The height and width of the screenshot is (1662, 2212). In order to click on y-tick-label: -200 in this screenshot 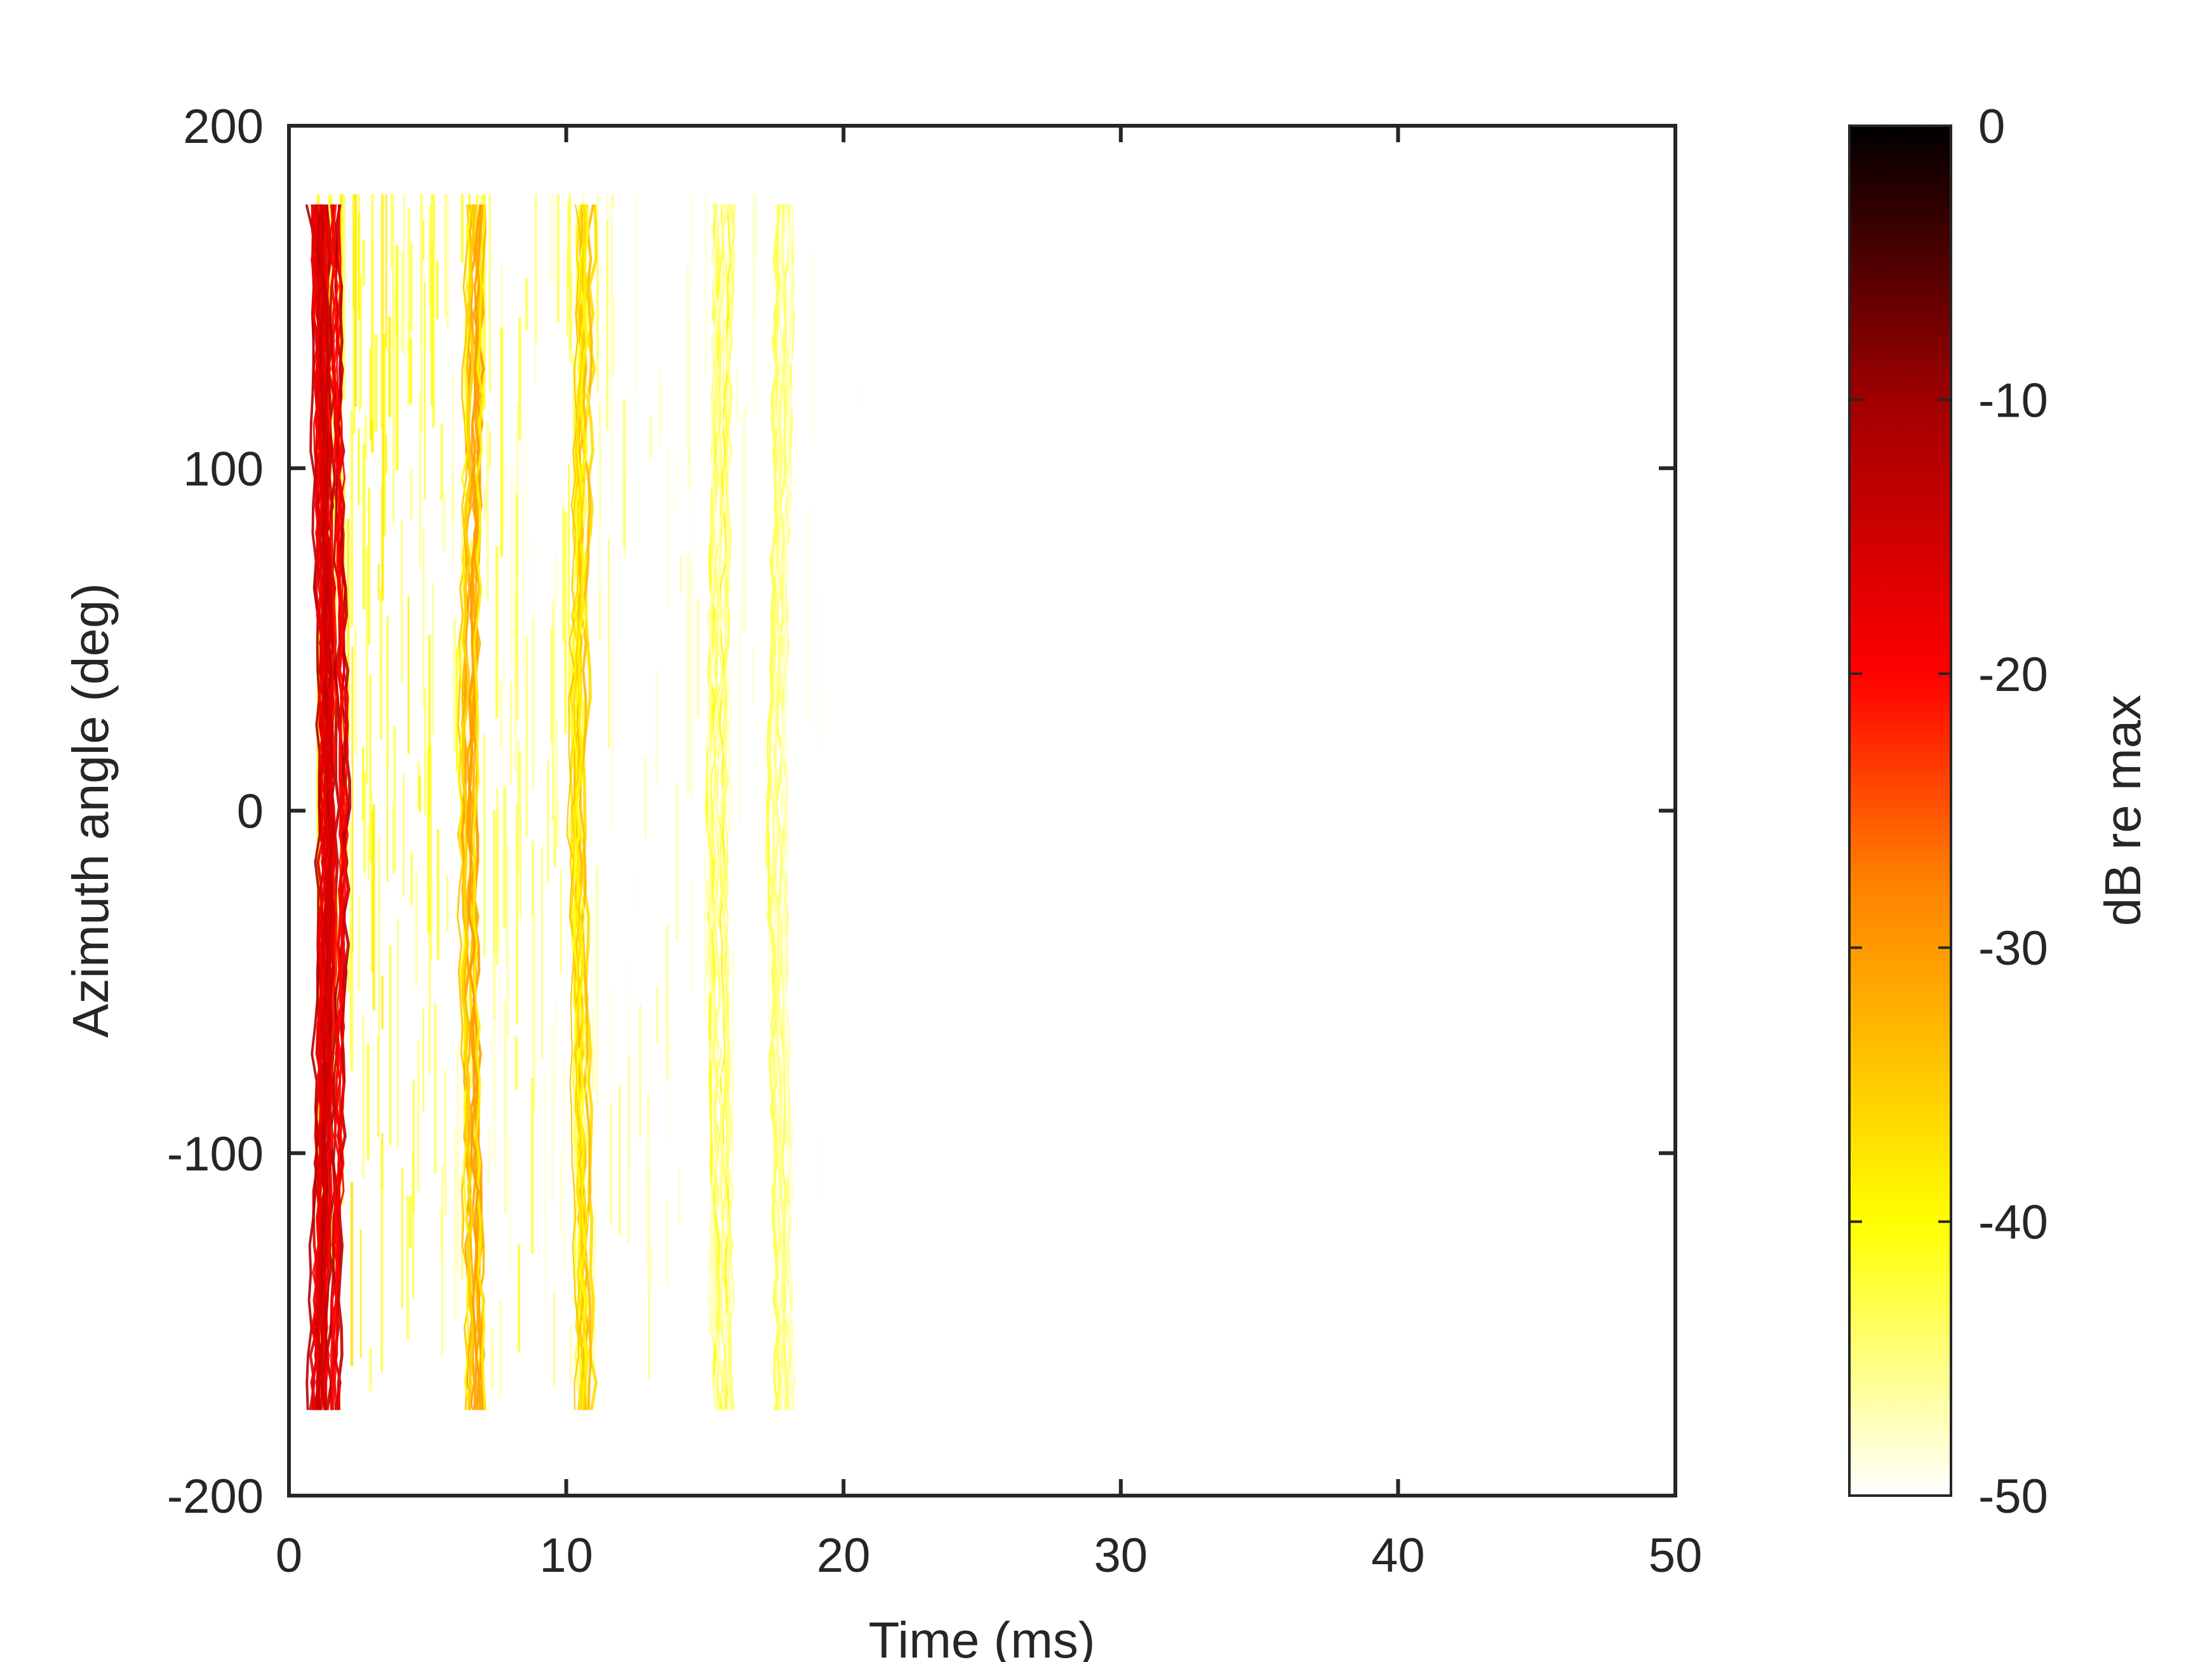, I will do `click(215, 1497)`.